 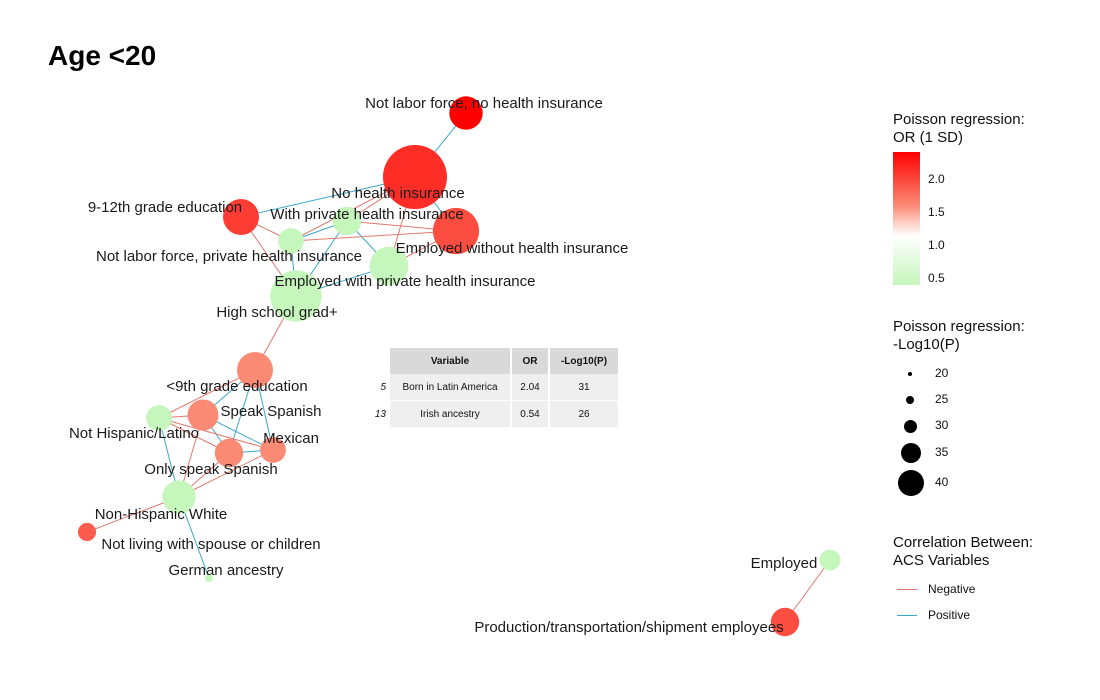 I want to click on size-legend-row: 30, so click(x=933, y=426).